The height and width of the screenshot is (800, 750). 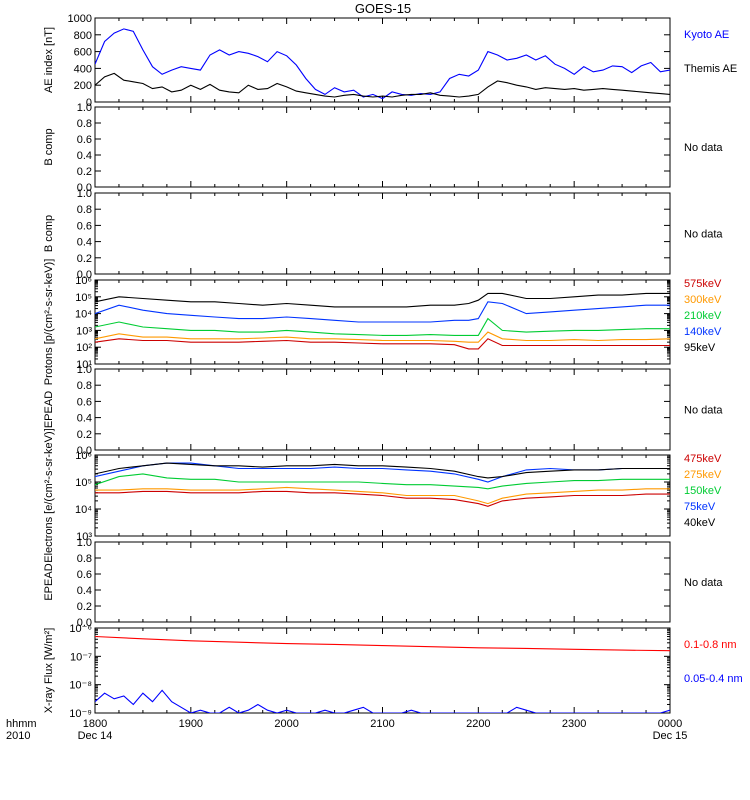 I want to click on y-axis-label: Electrons [e/(cm²-s-sr-keV)], so click(x=49, y=495).